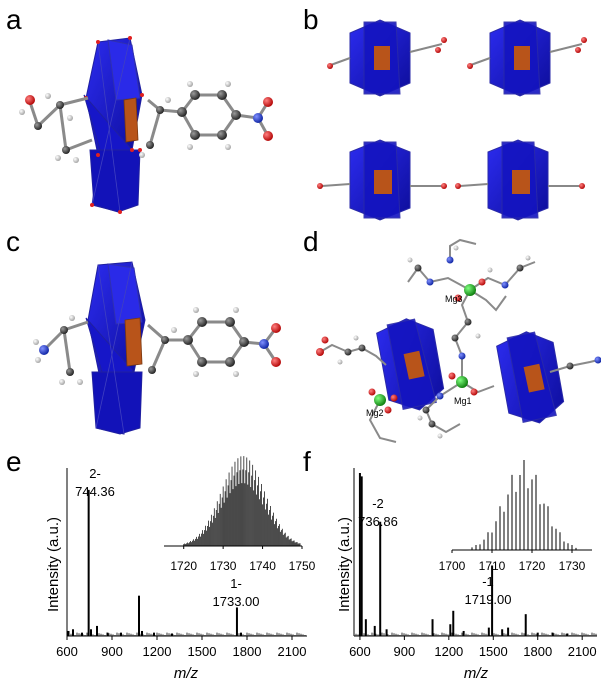  What do you see at coordinates (95, 491) in the screenshot?
I see `chart-e-annotation-1-value: 744.36` at bounding box center [95, 491].